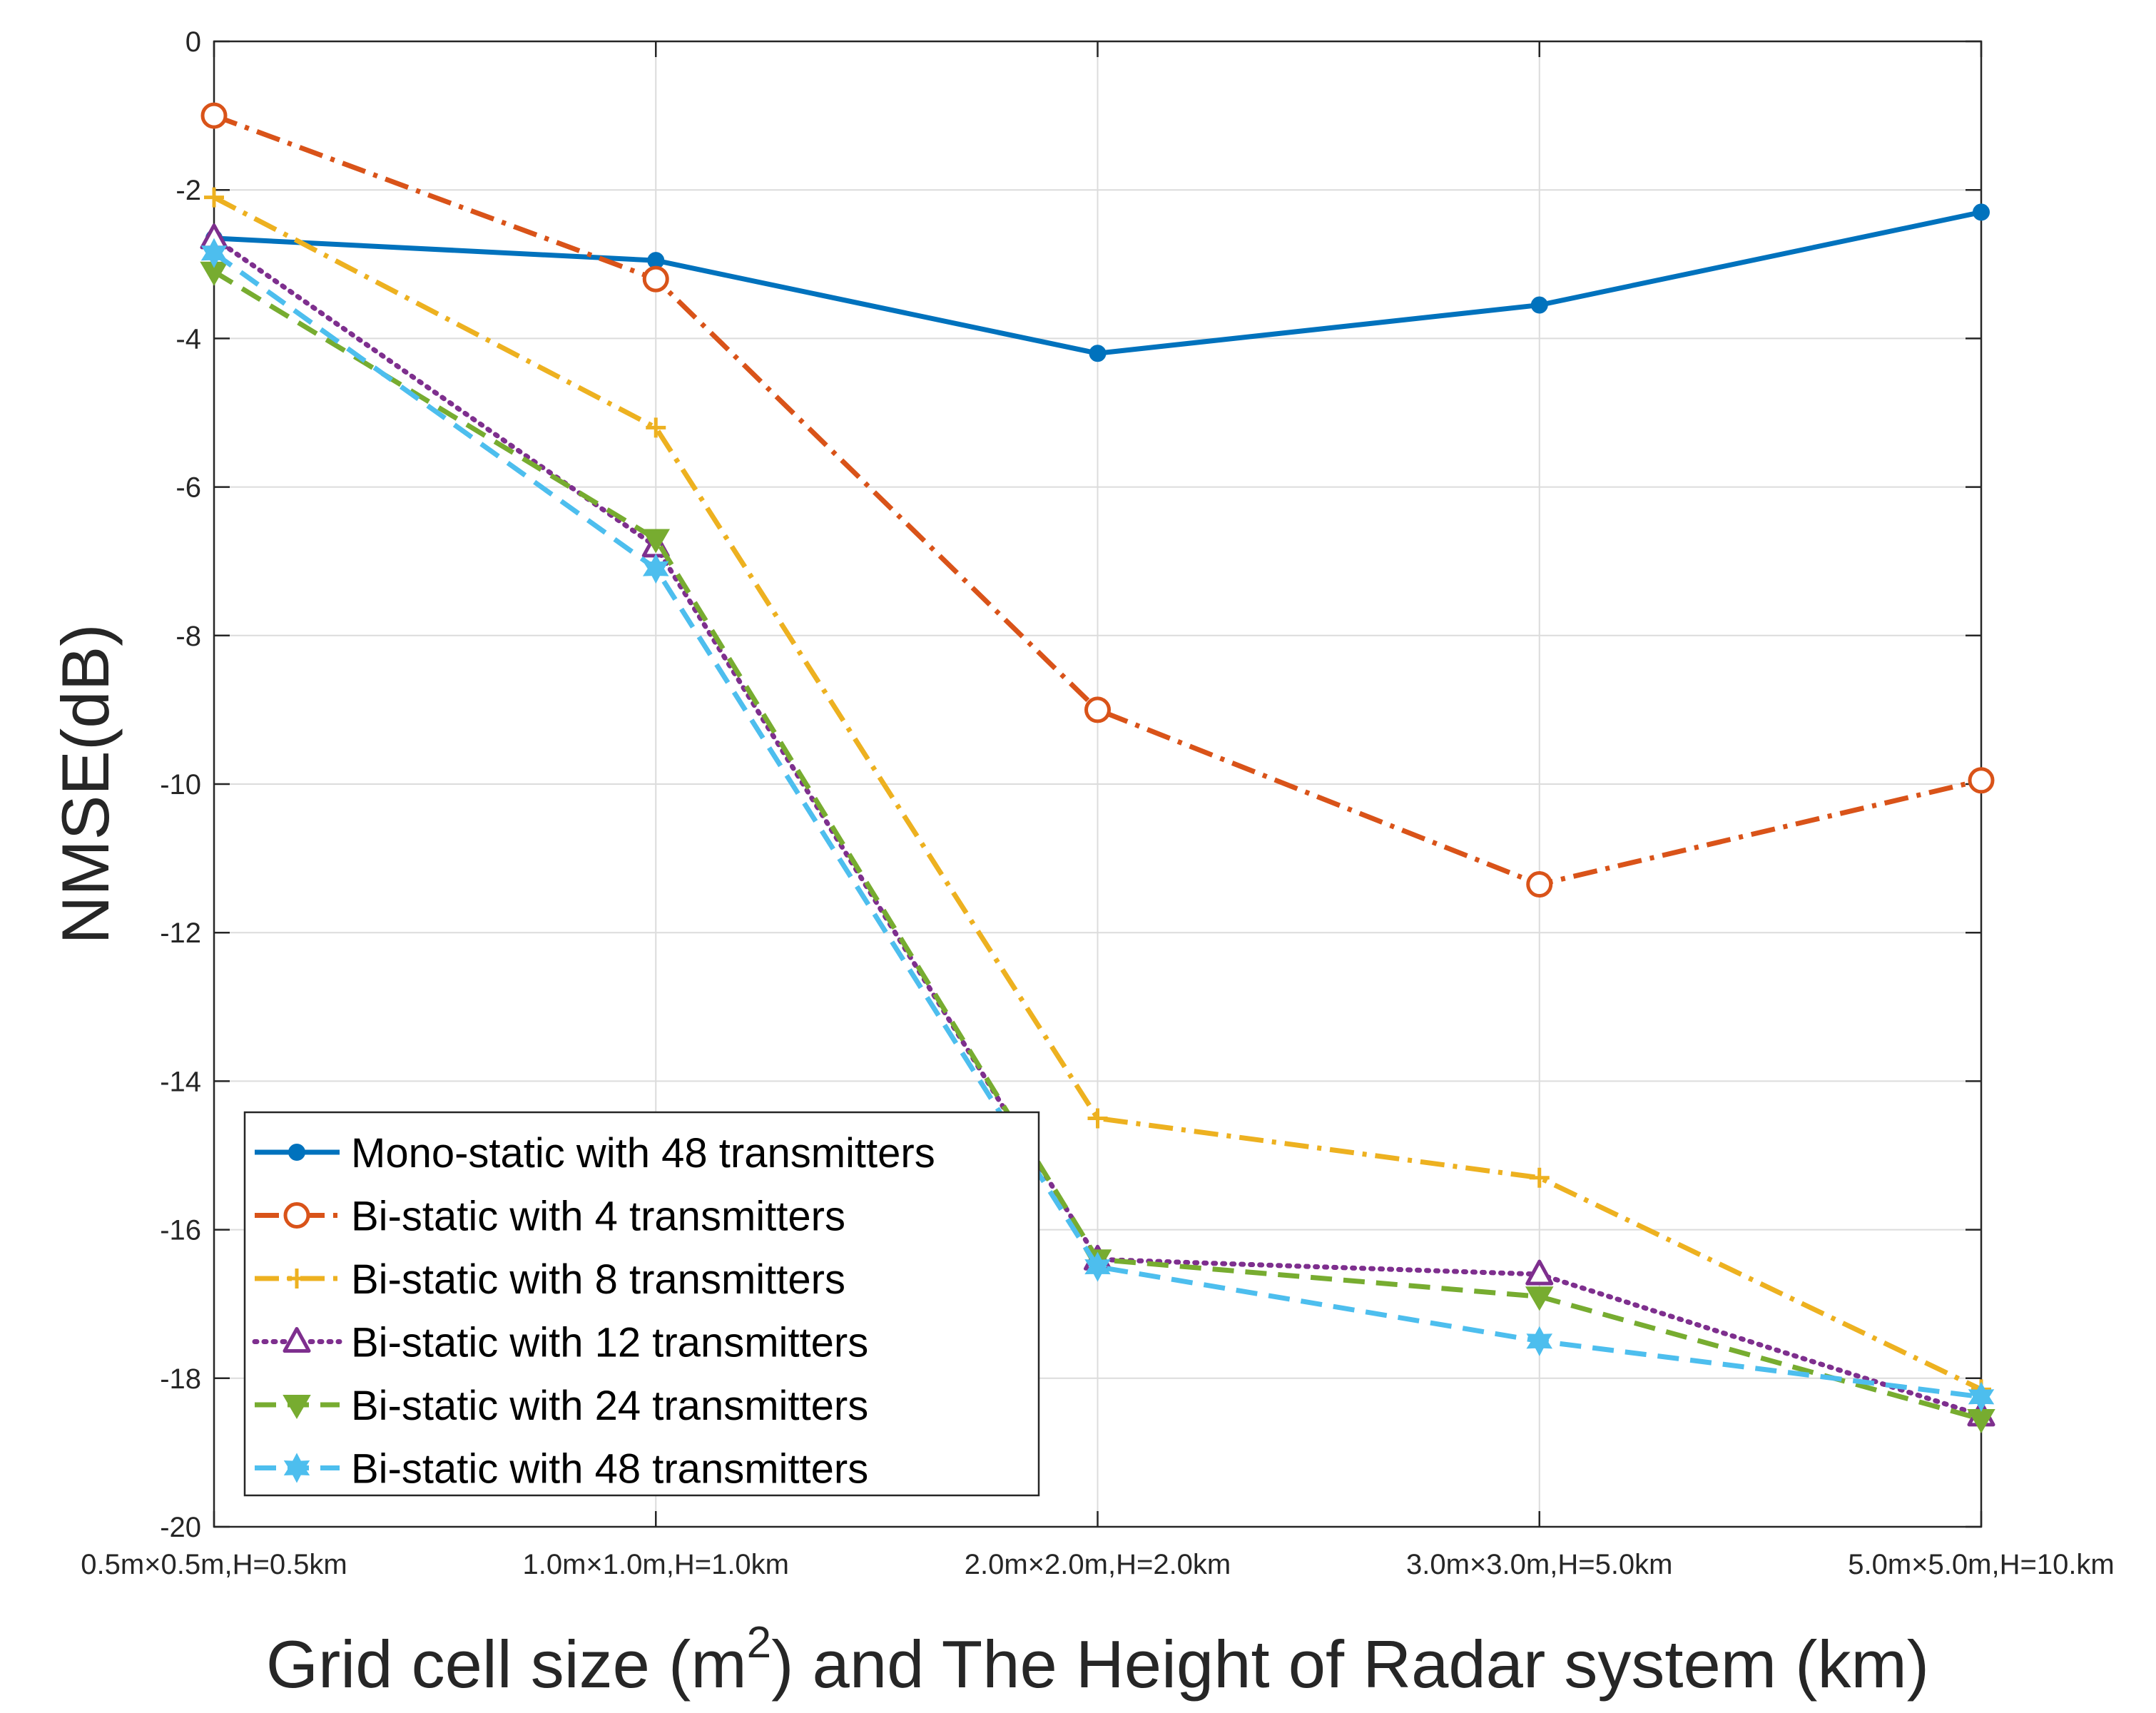 The height and width of the screenshot is (1713, 2156). Describe the element at coordinates (180, 1081) in the screenshot. I see `y-tick-label: -14` at that location.